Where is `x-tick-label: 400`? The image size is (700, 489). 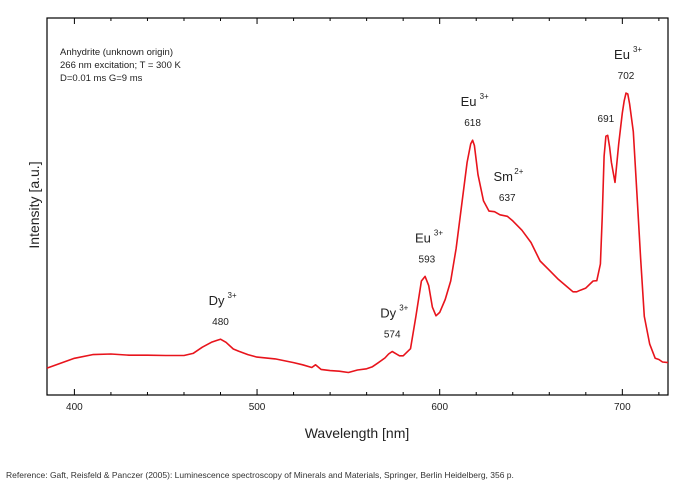
x-tick-label: 400 is located at coordinates (74, 407).